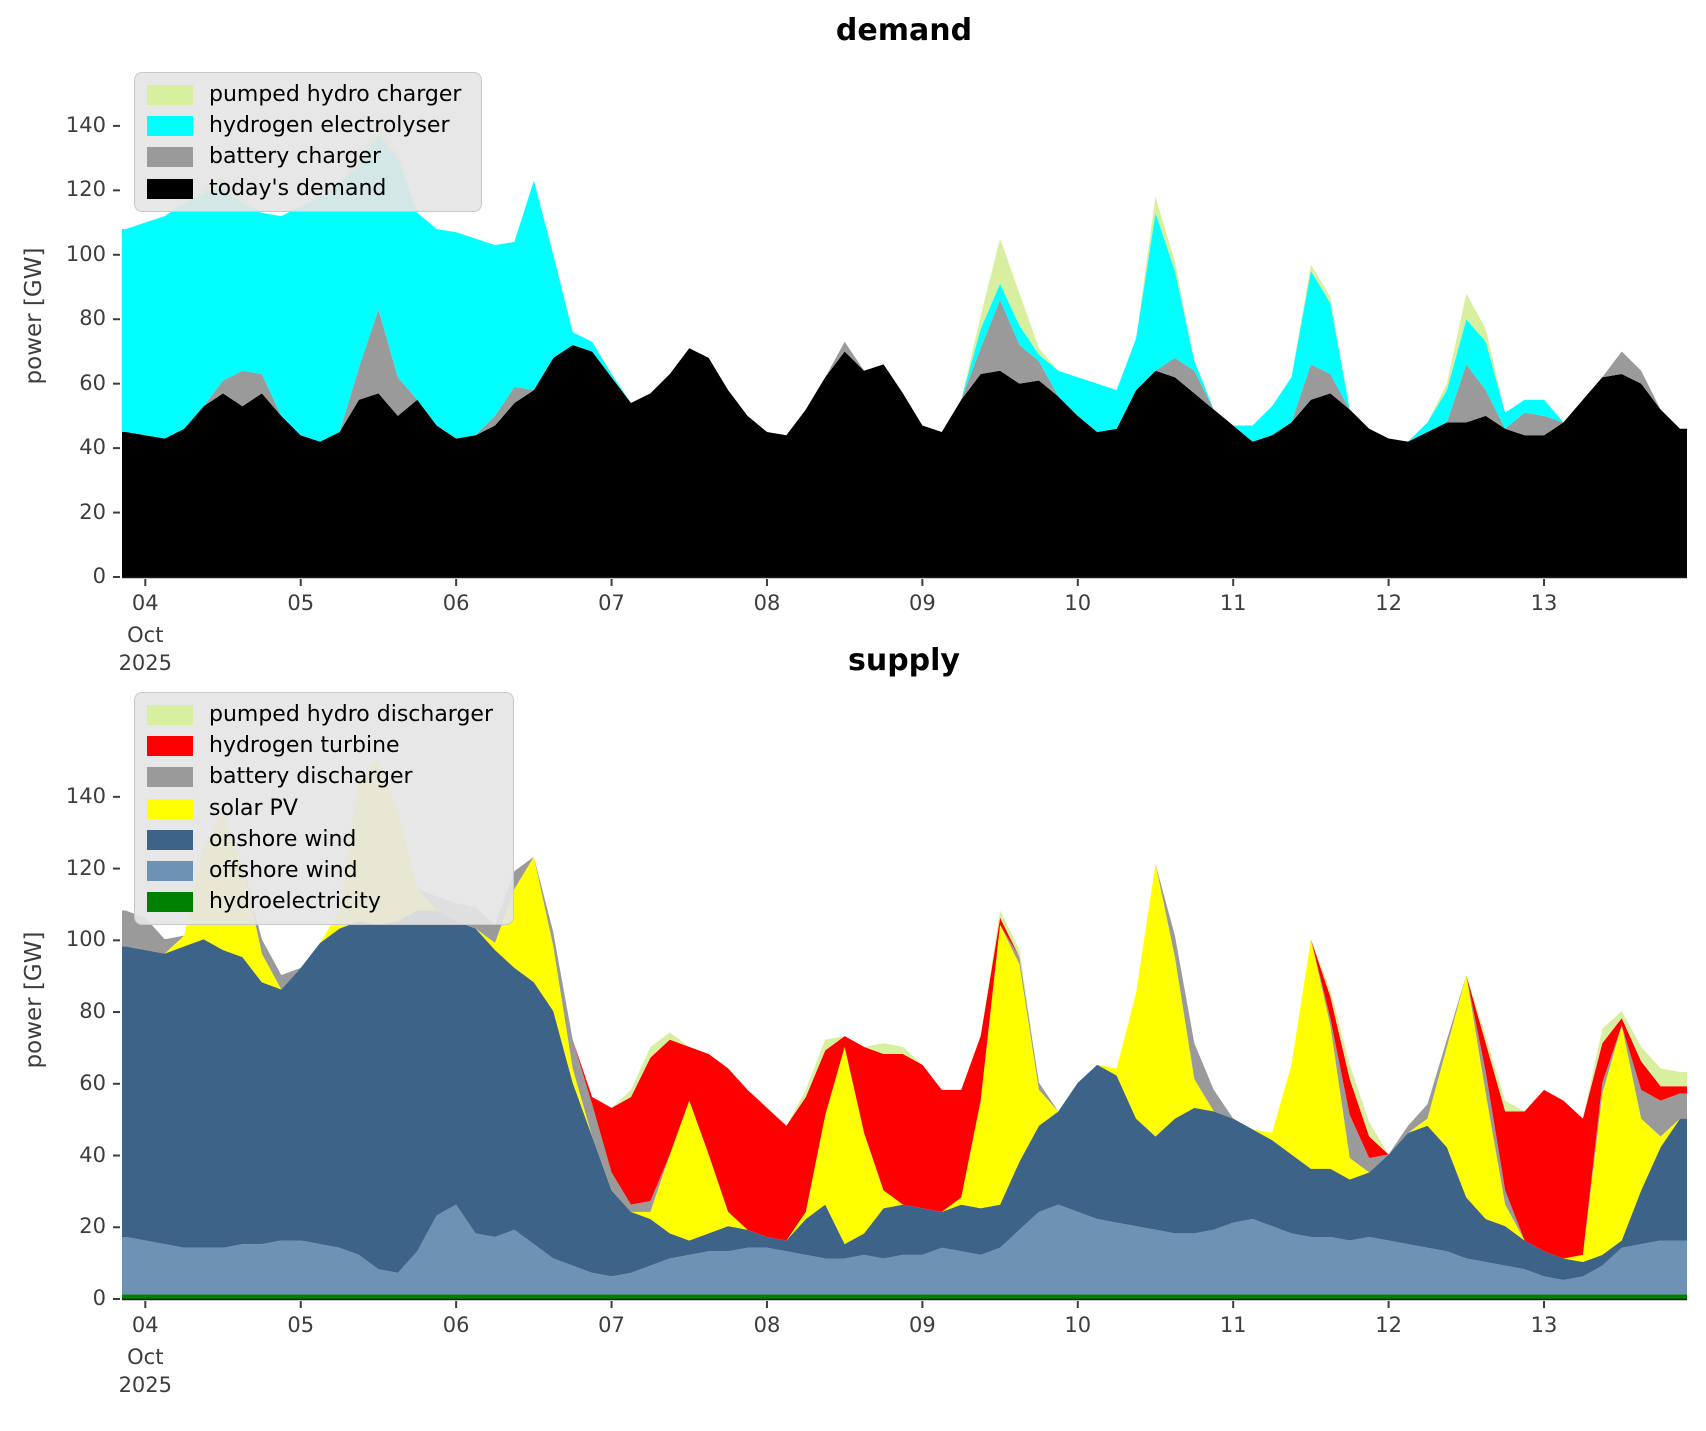 The width and height of the screenshot is (1706, 1431). What do you see at coordinates (99, 1298) in the screenshot?
I see `supply-y-tick-label-0: 0` at bounding box center [99, 1298].